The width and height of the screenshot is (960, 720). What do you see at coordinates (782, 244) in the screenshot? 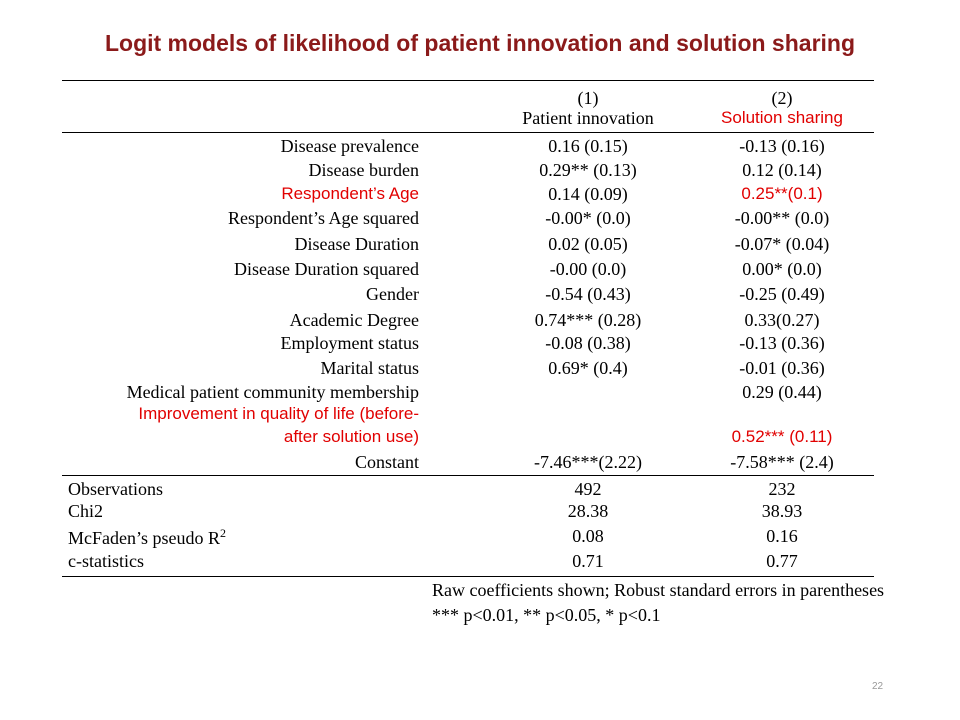
I see `cell-col2: -0.07* (0.04)` at bounding box center [782, 244].